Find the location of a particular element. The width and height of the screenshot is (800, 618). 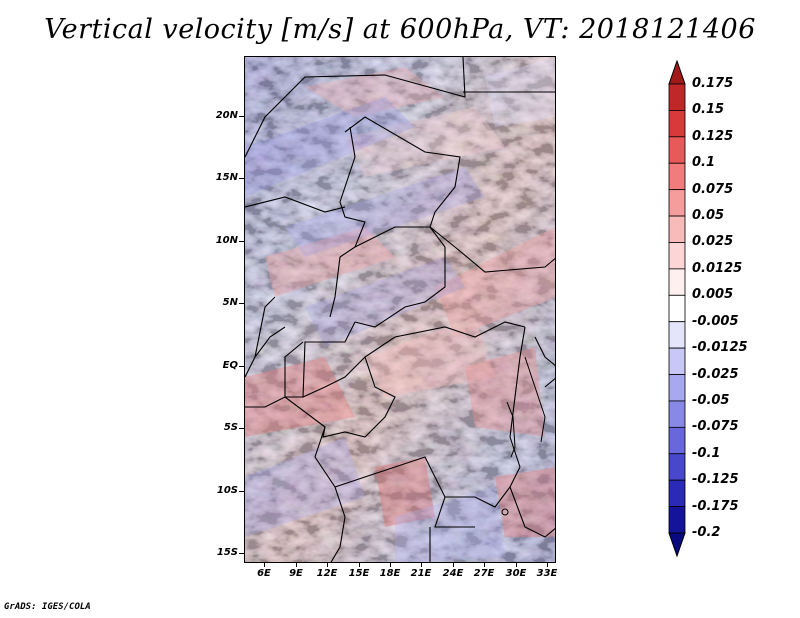

lon-label: 30E is located at coordinates (516, 573).